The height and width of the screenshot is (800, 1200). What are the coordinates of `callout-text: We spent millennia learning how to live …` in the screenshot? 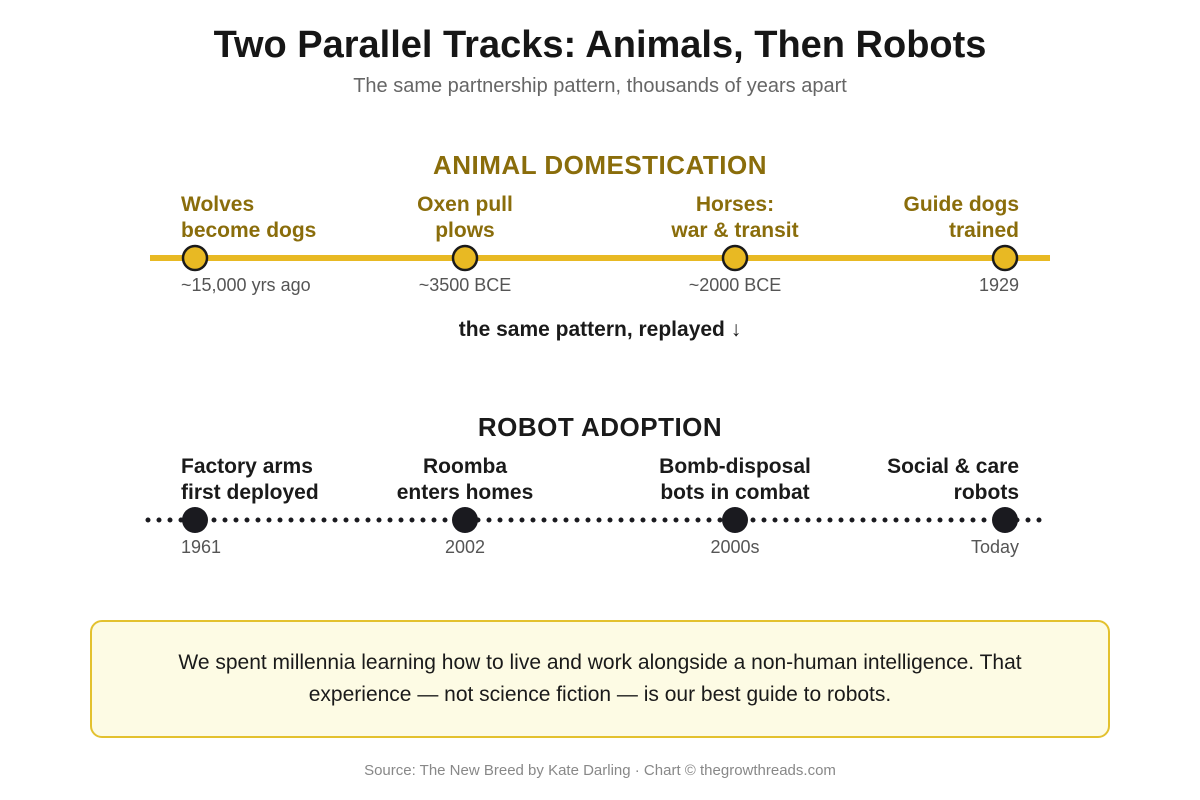 It's located at (600, 678).